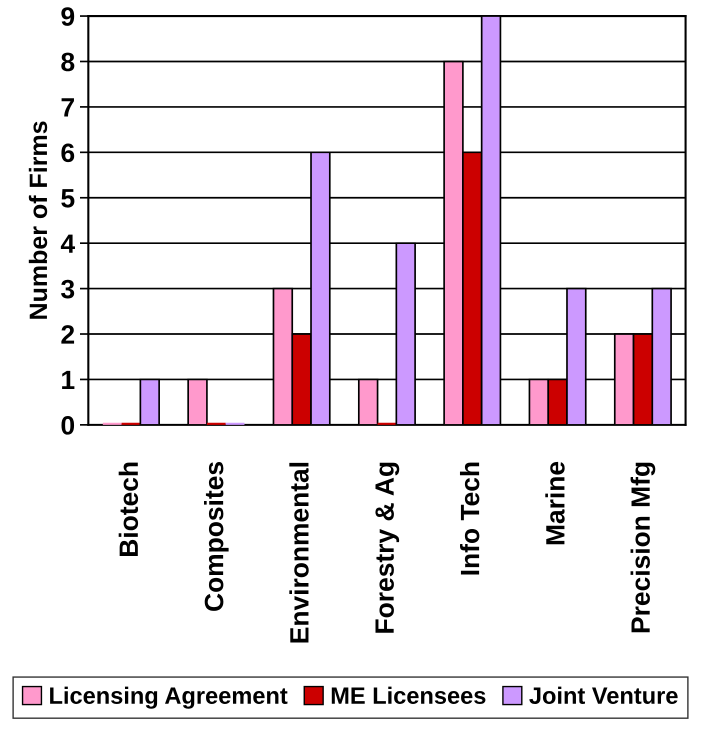  Describe the element at coordinates (68, 425) in the screenshot. I see `y-tick-label: 0` at that location.